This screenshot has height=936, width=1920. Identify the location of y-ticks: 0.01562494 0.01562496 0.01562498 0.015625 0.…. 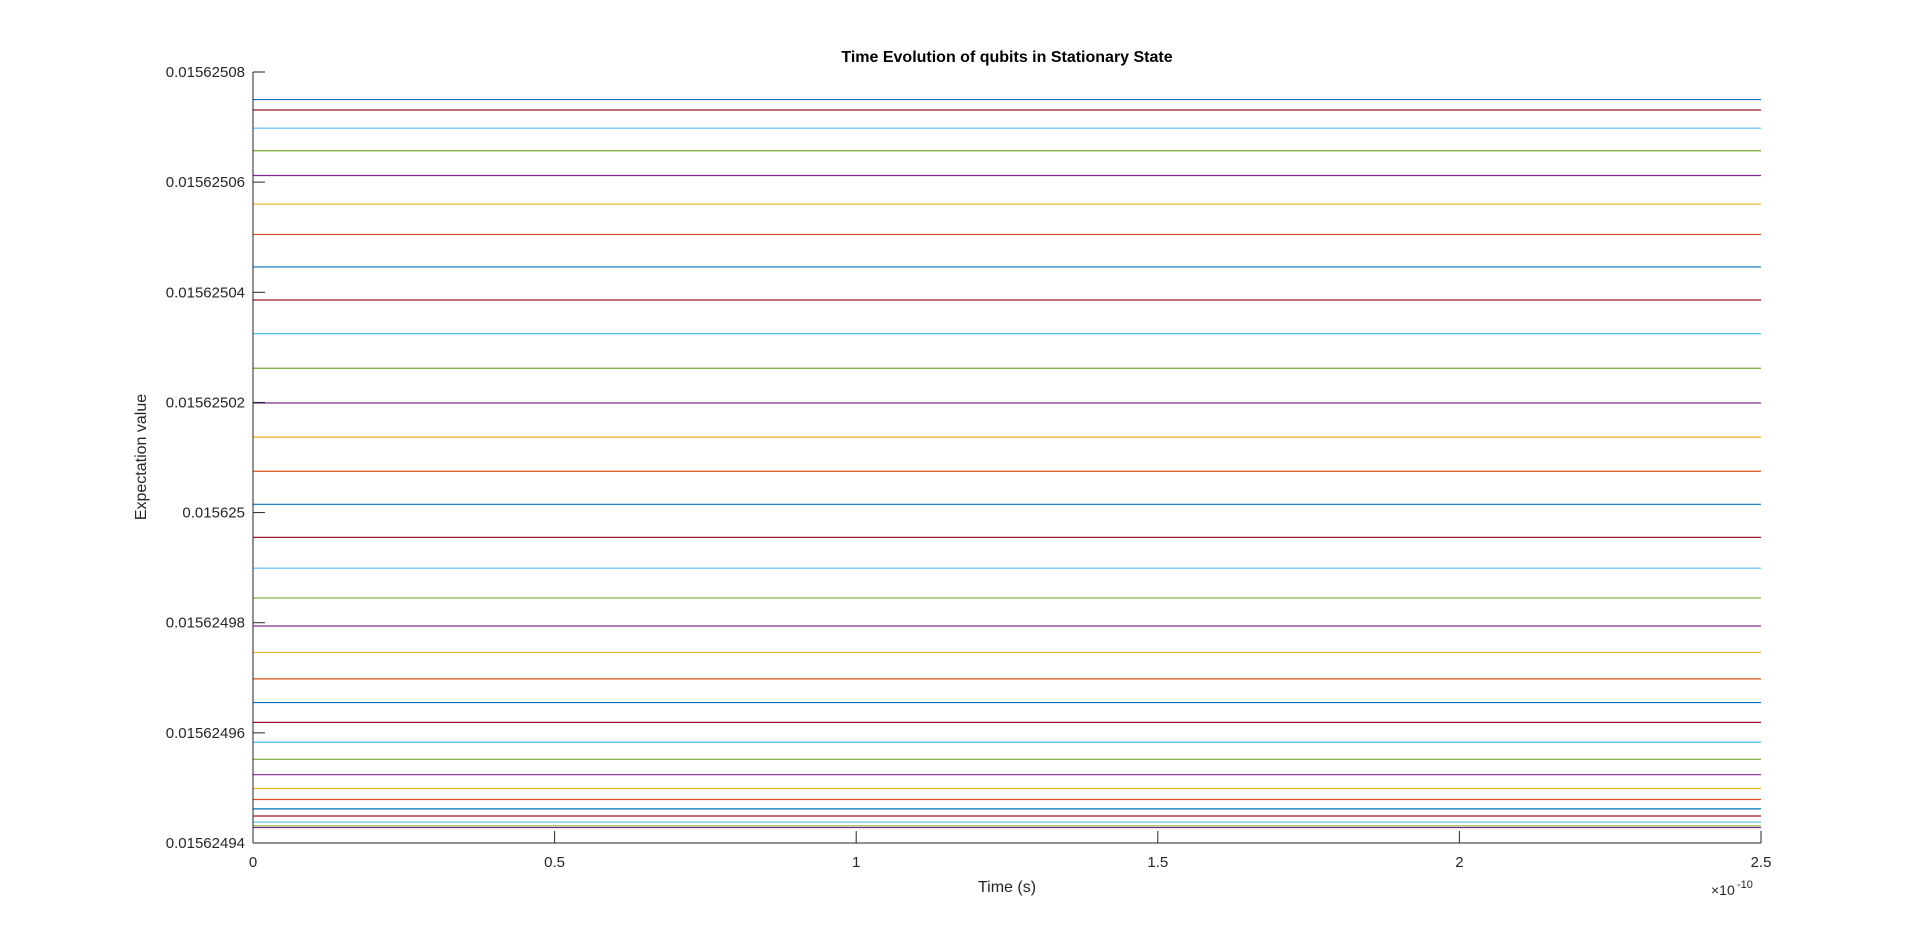
(215, 458).